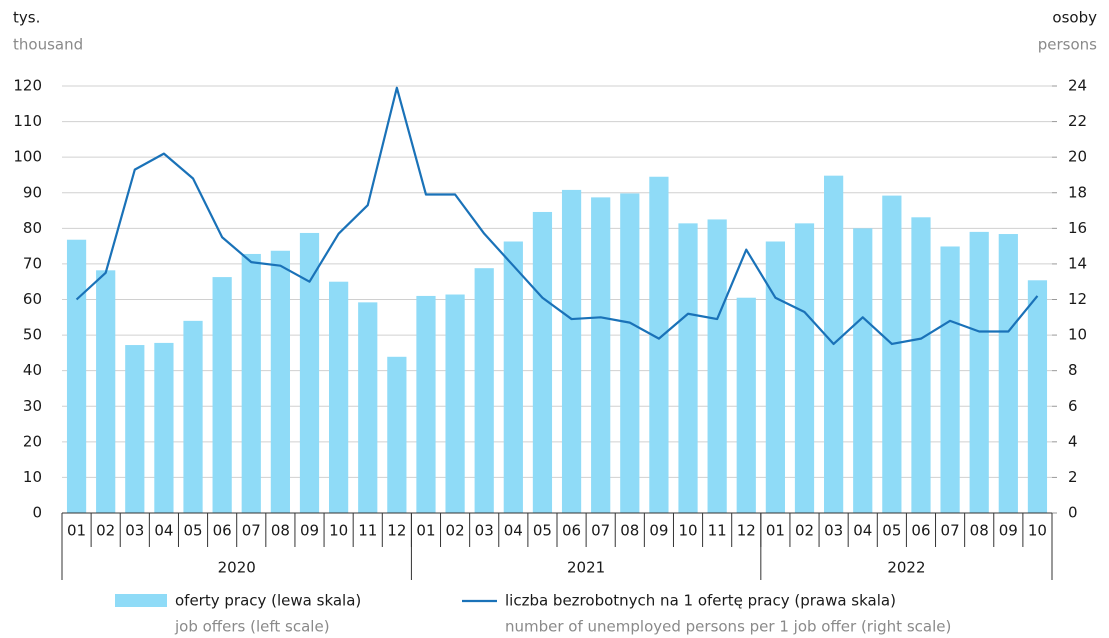  I want to click on y-tick-label: 110, so click(27, 121).